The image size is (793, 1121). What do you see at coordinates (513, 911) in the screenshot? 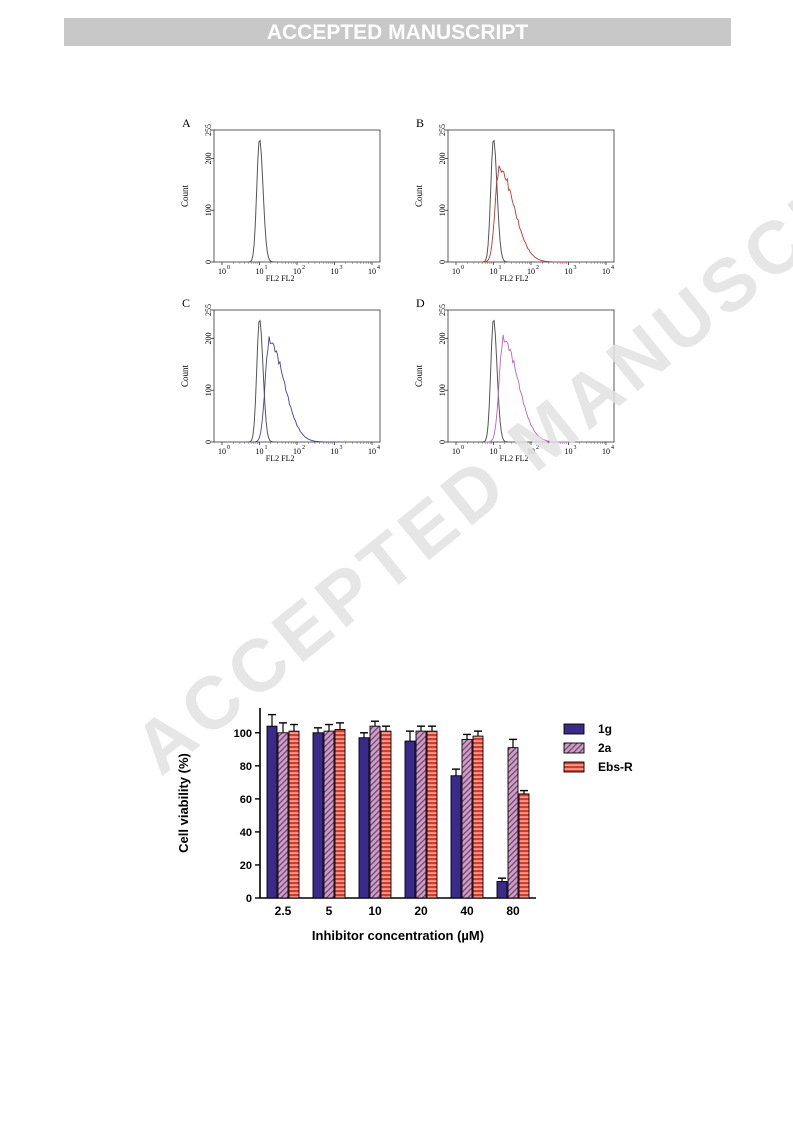
I see `x-tick-label: 80` at bounding box center [513, 911].